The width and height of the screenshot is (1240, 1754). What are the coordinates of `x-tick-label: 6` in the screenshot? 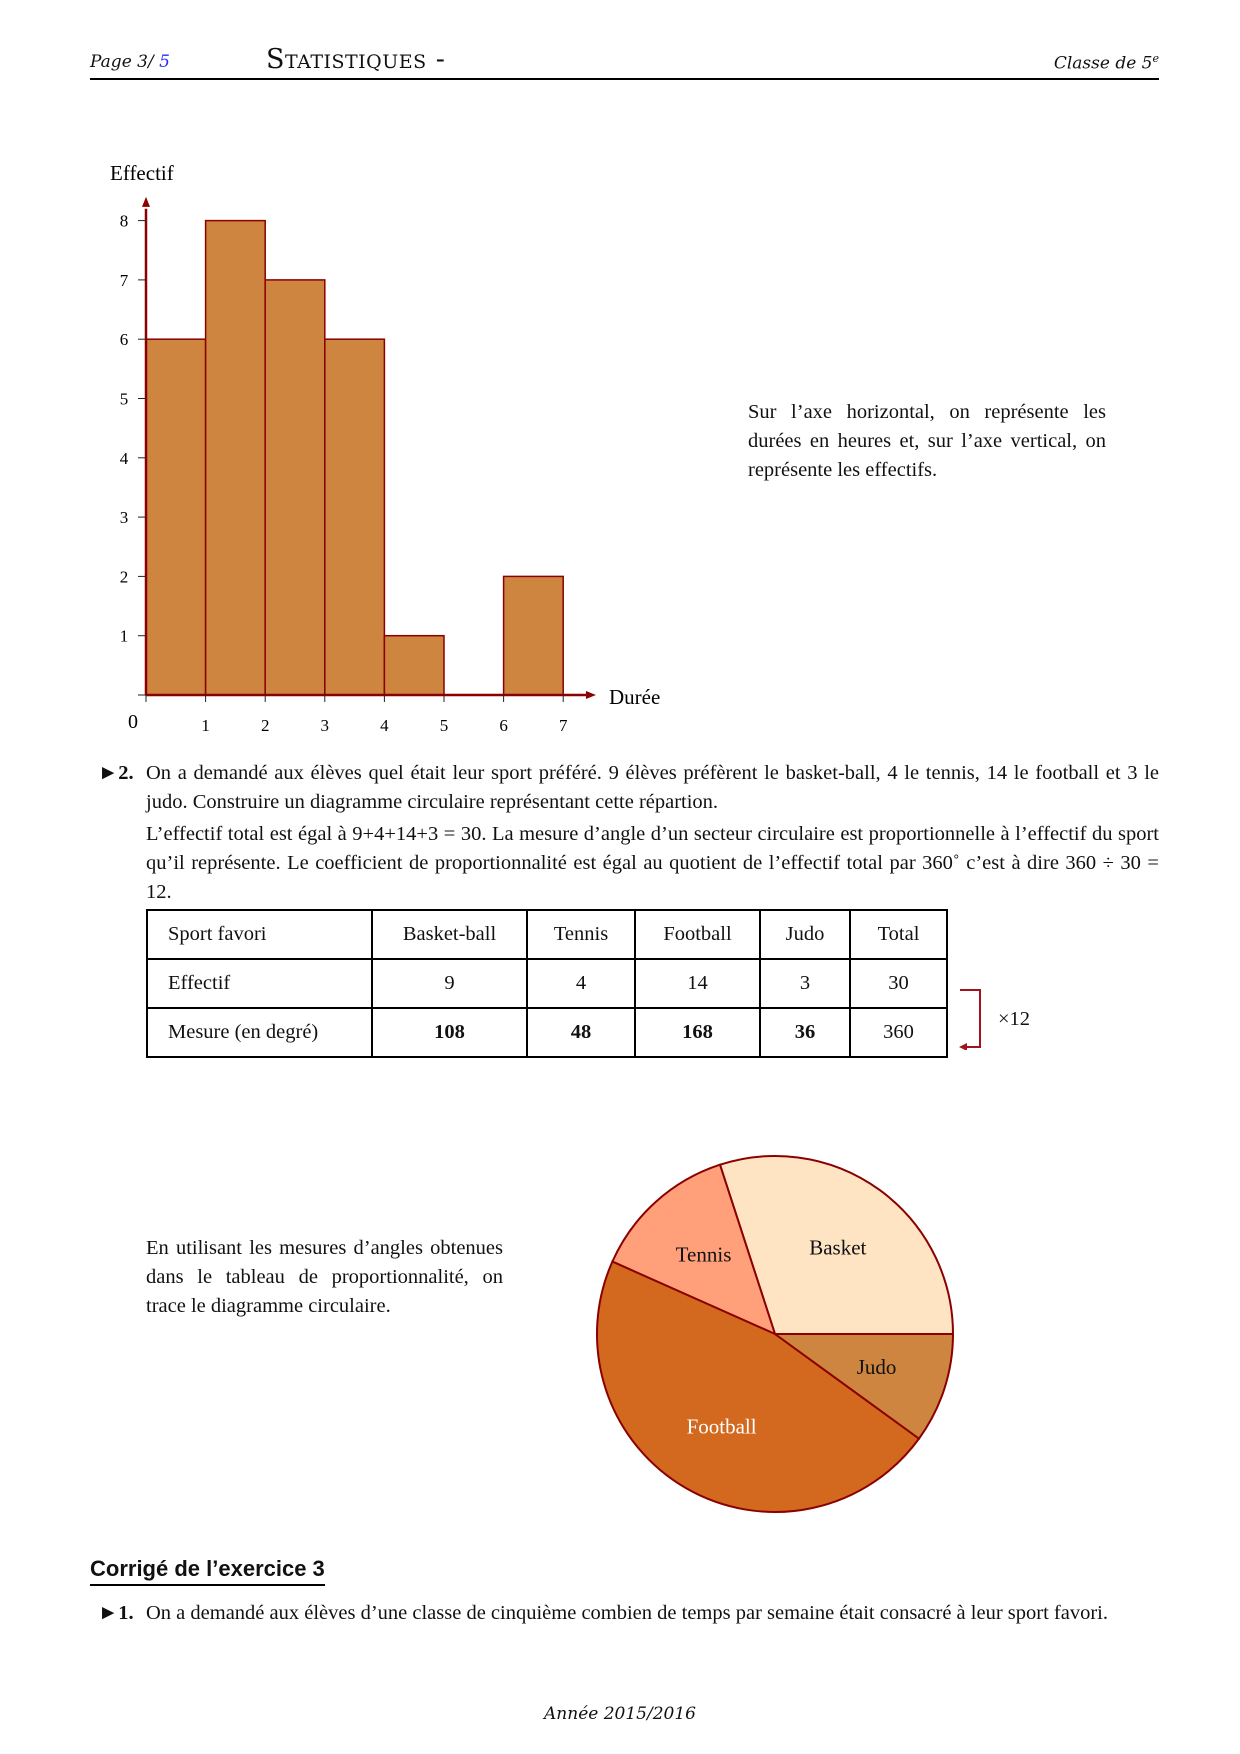 It's located at (503, 725).